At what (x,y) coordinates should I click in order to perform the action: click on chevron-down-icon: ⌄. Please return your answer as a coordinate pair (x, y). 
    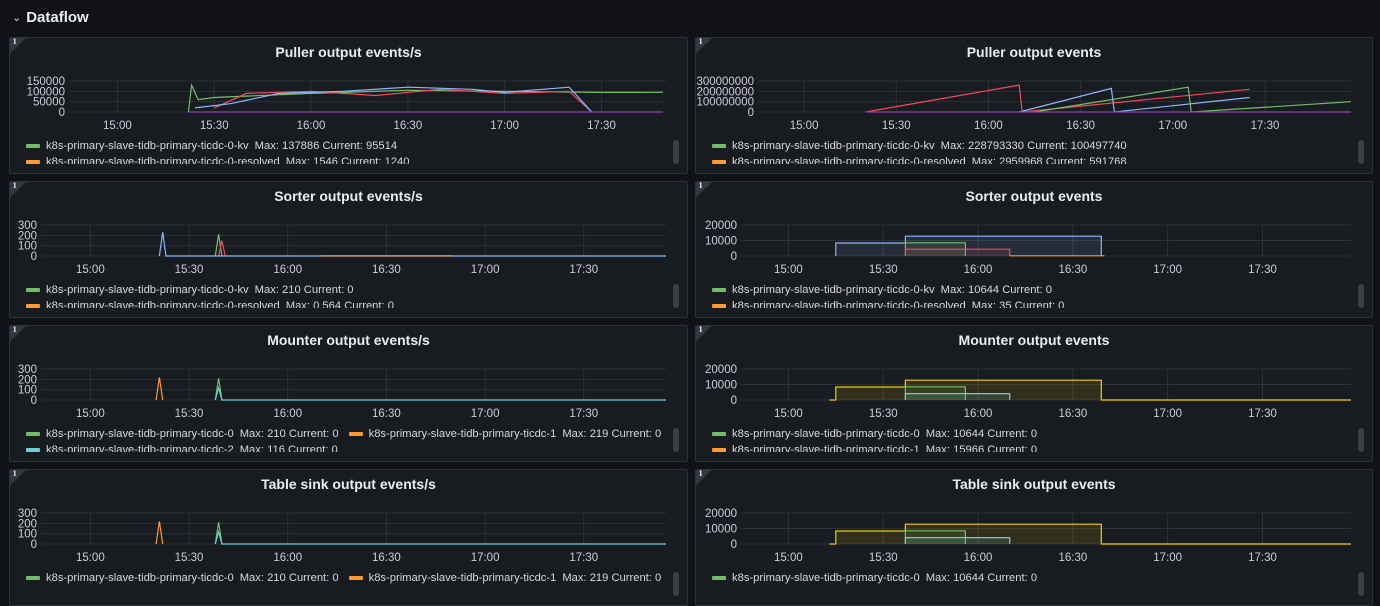
    Looking at the image, I should click on (16, 17).